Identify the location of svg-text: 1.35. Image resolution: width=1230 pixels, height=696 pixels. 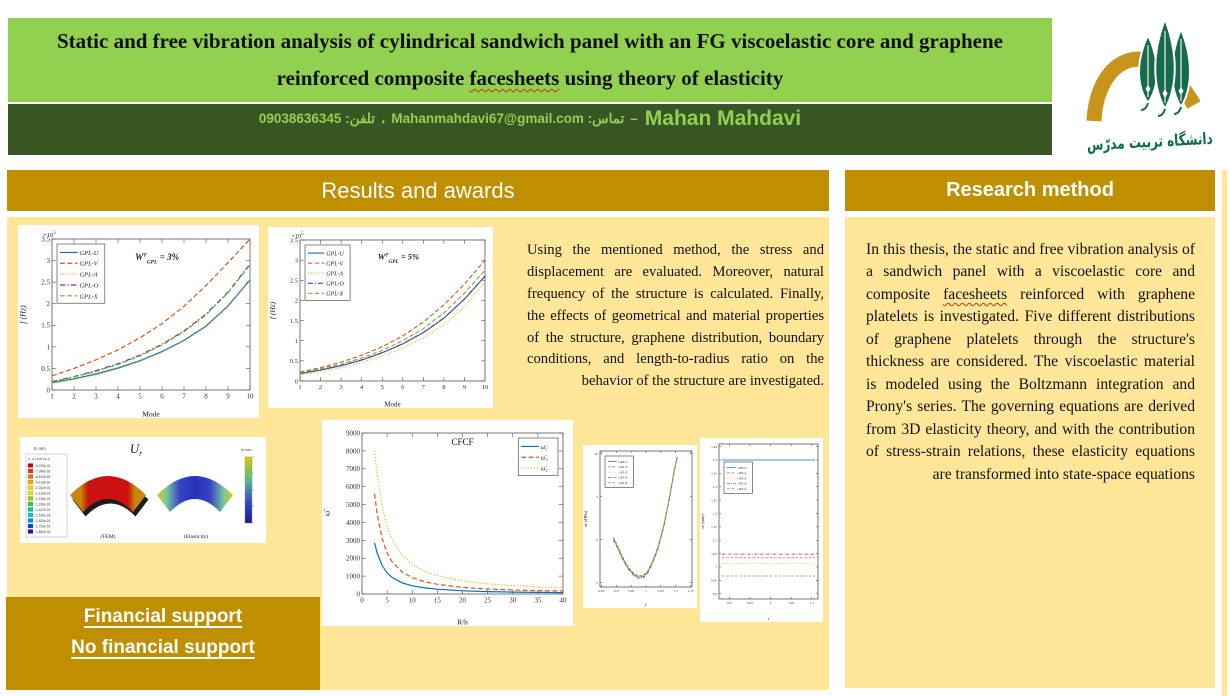
(714, 474).